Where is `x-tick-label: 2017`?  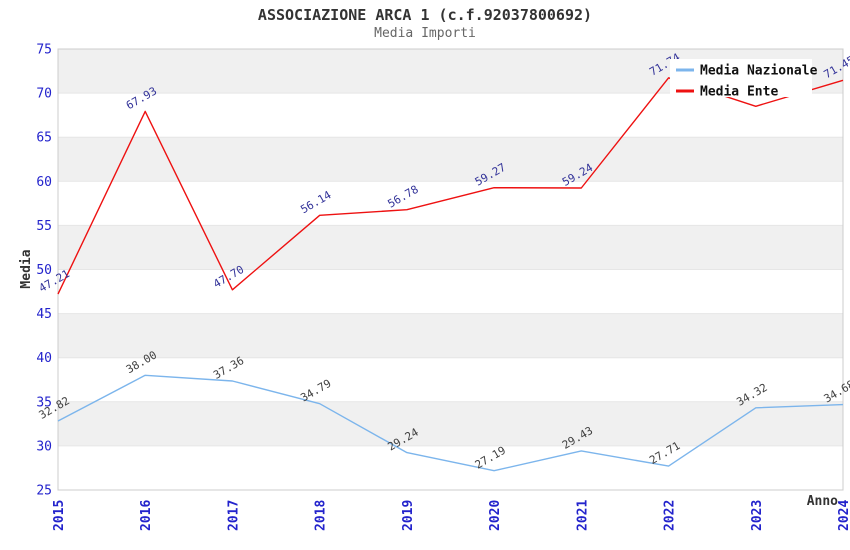
x-tick-label: 2017 is located at coordinates (233, 515).